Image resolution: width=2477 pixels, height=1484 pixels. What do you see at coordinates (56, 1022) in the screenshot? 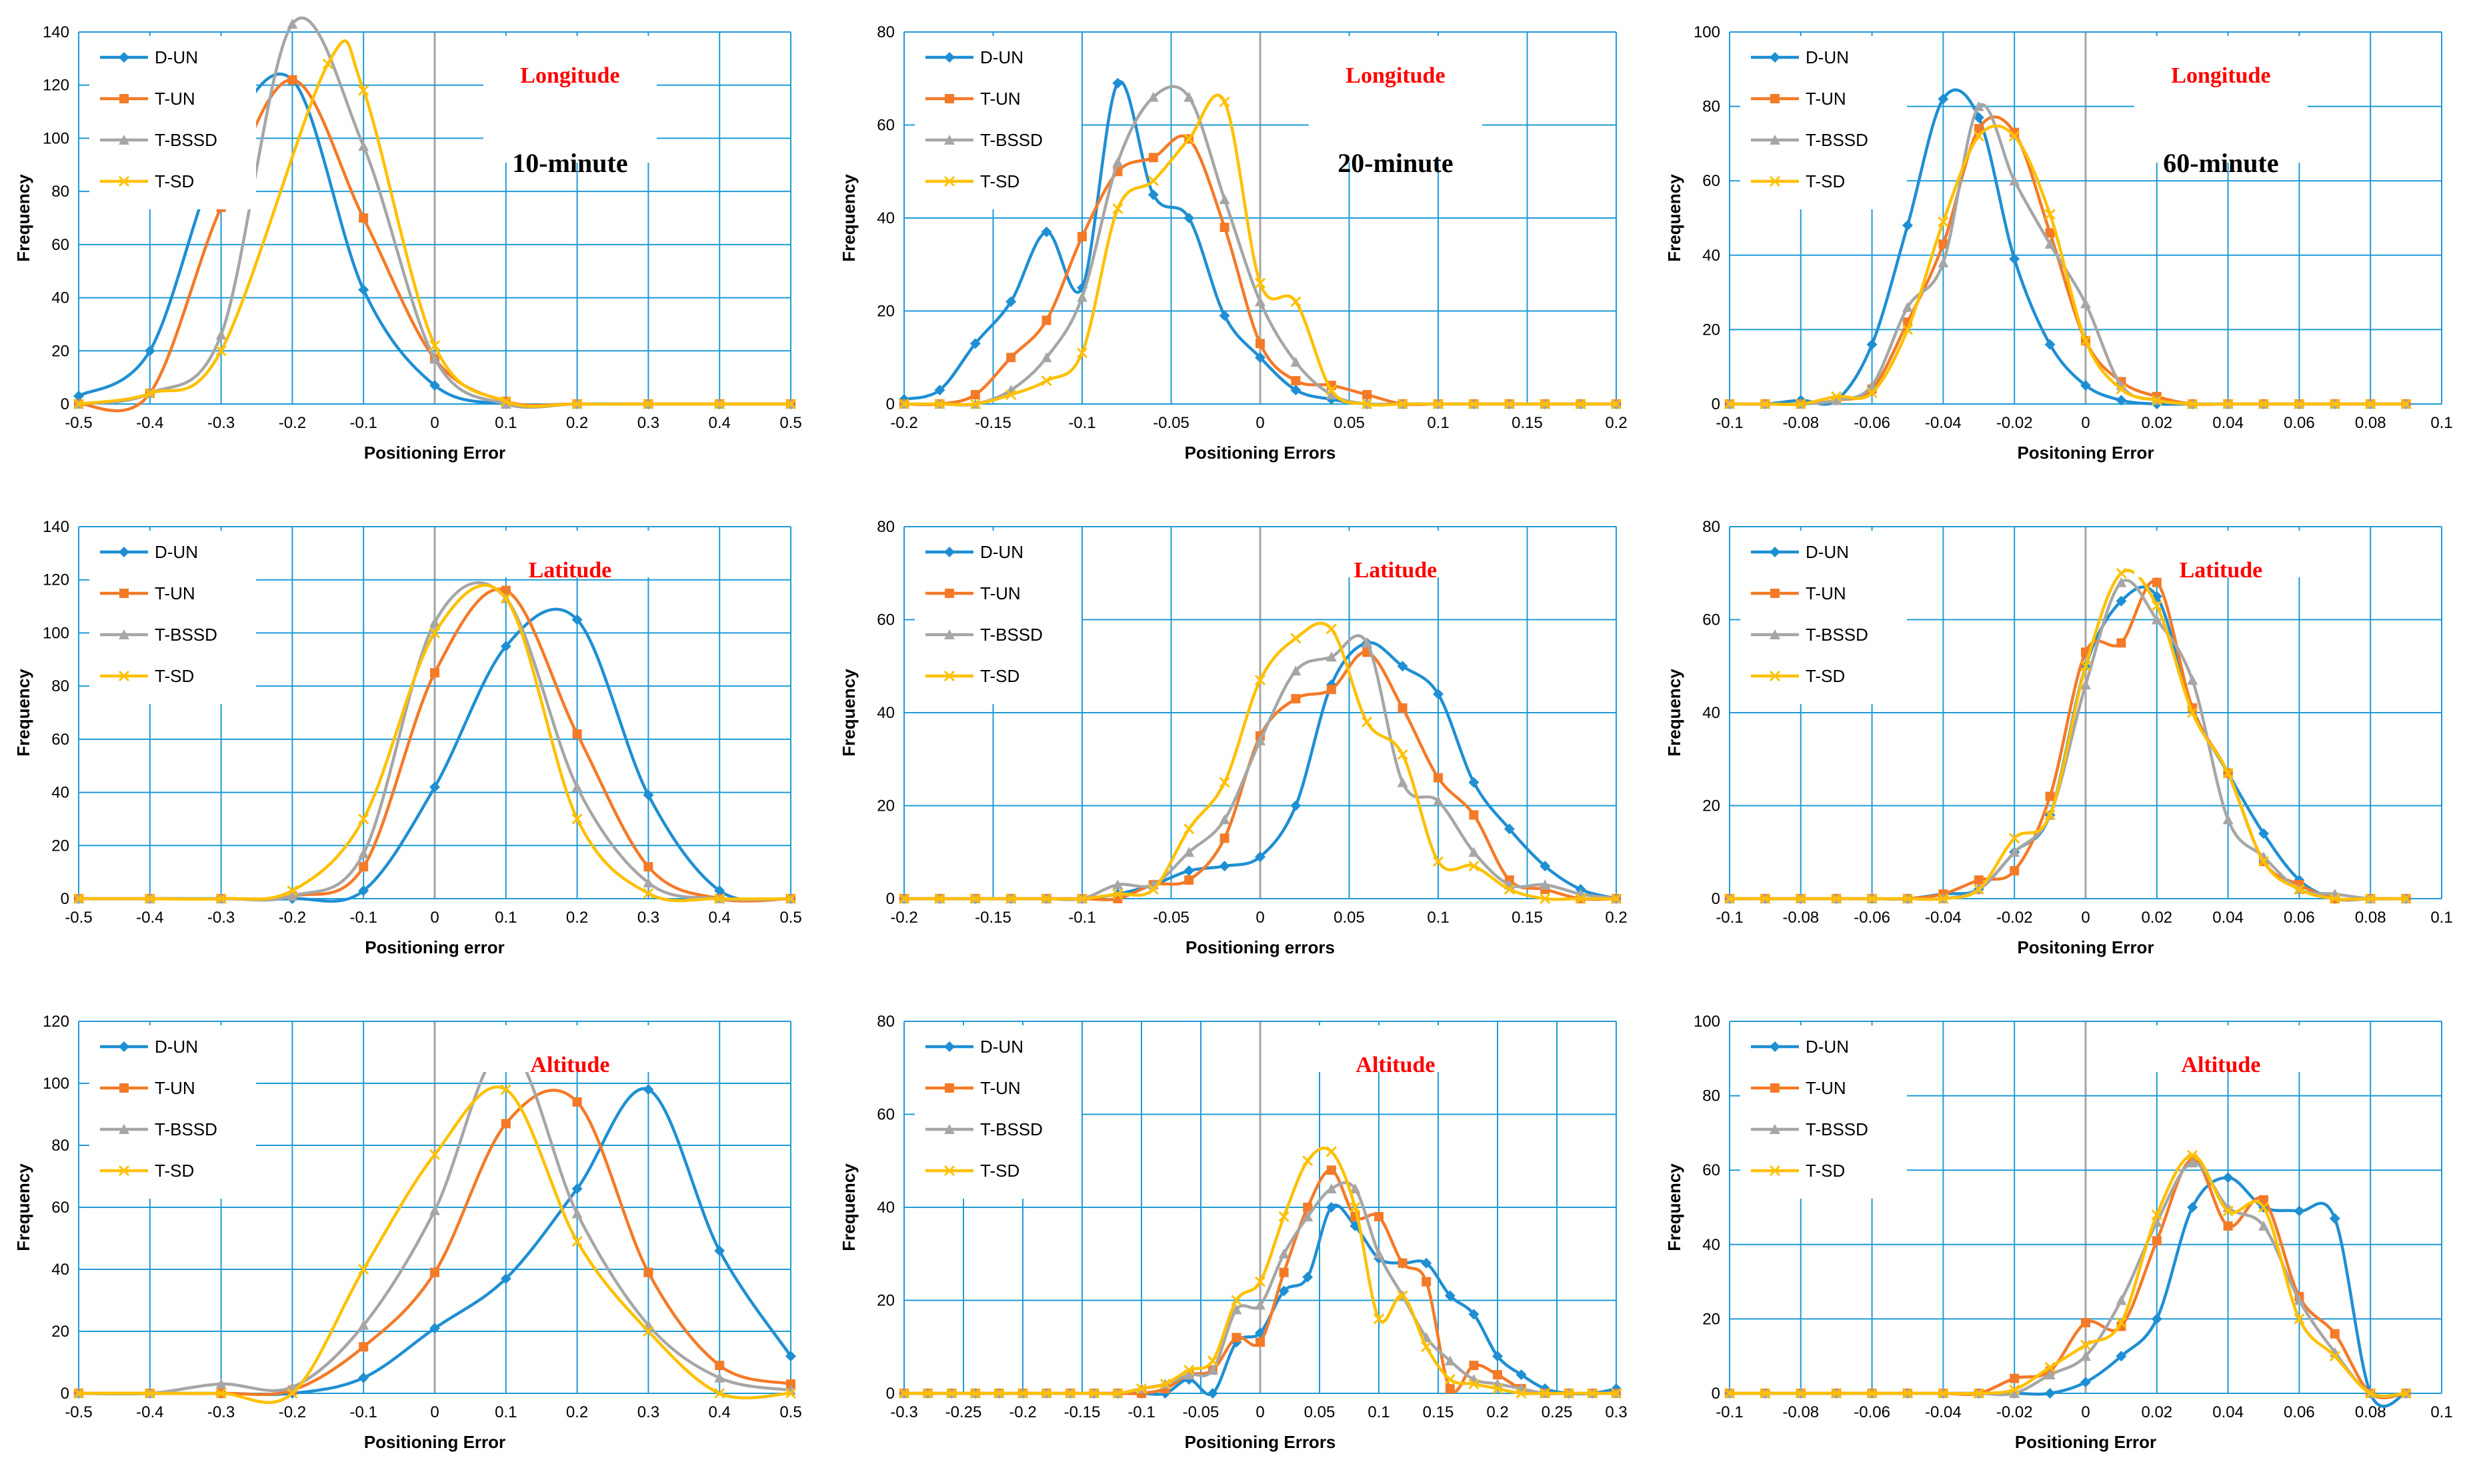
I see `y-tick-label: 120` at bounding box center [56, 1022].